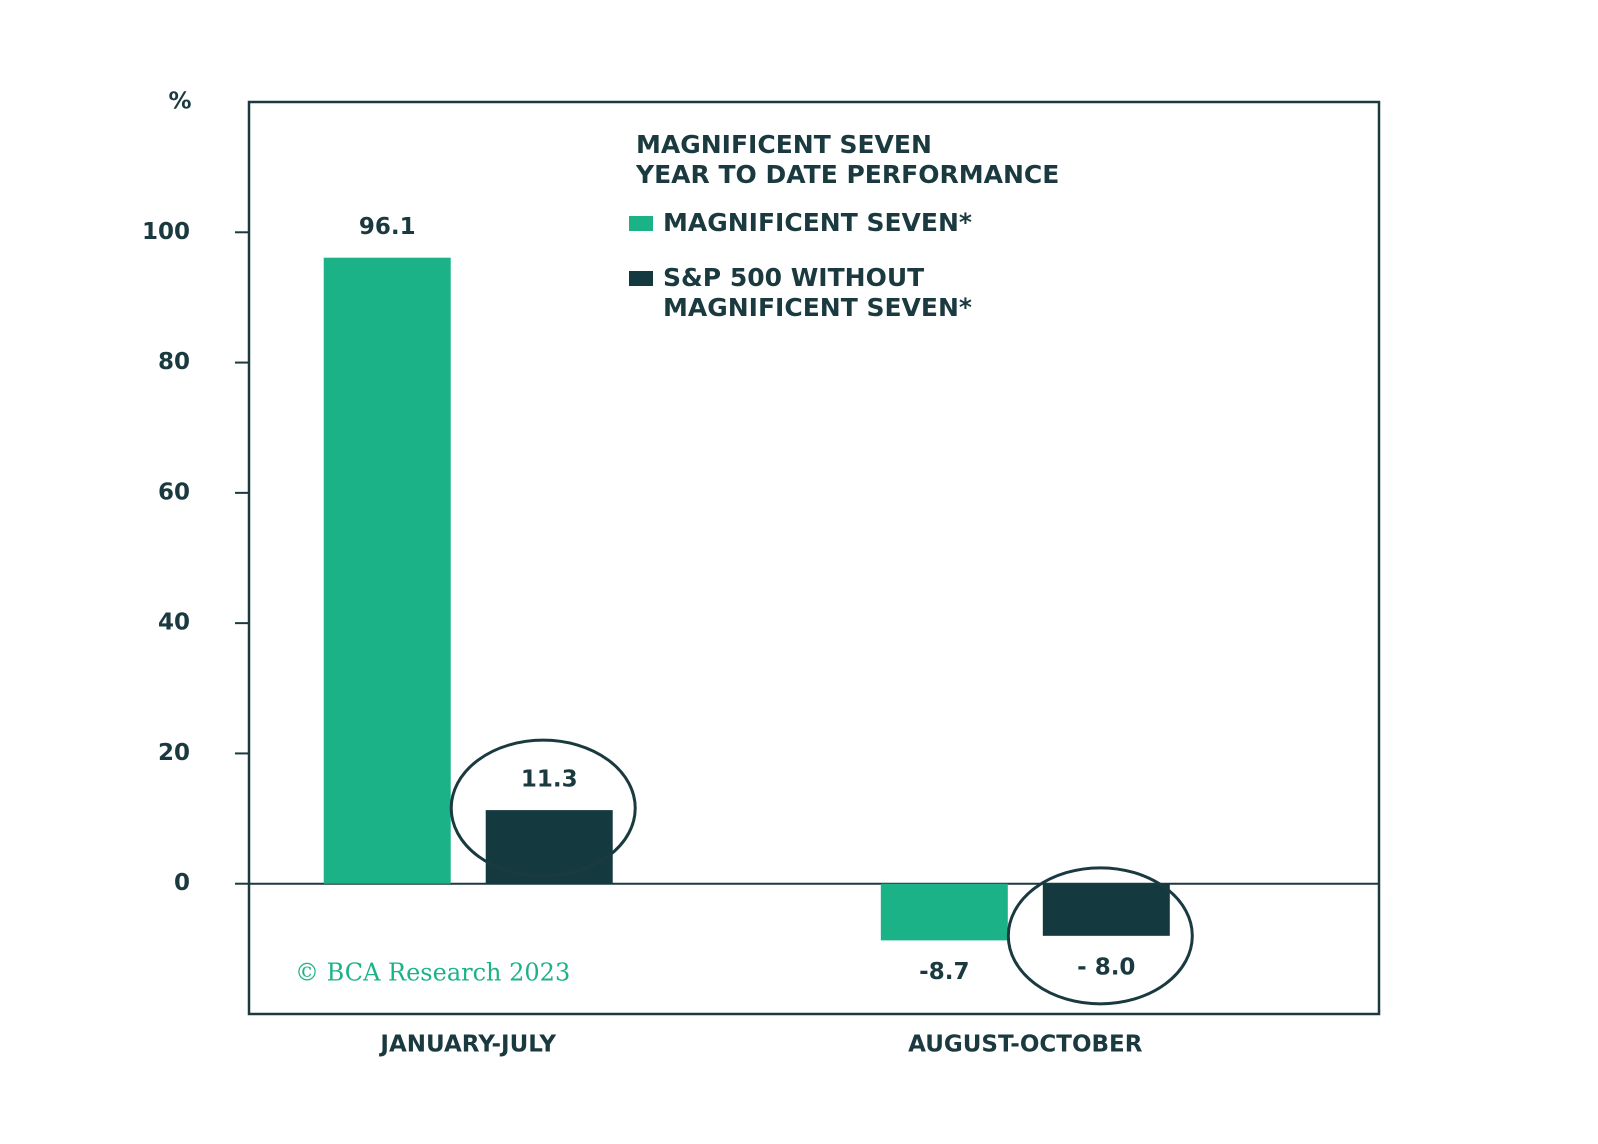 The width and height of the screenshot is (1598, 1144). Describe the element at coordinates (817, 222) in the screenshot. I see `legend-label: MAGNIFICENT SEVEN*` at that location.